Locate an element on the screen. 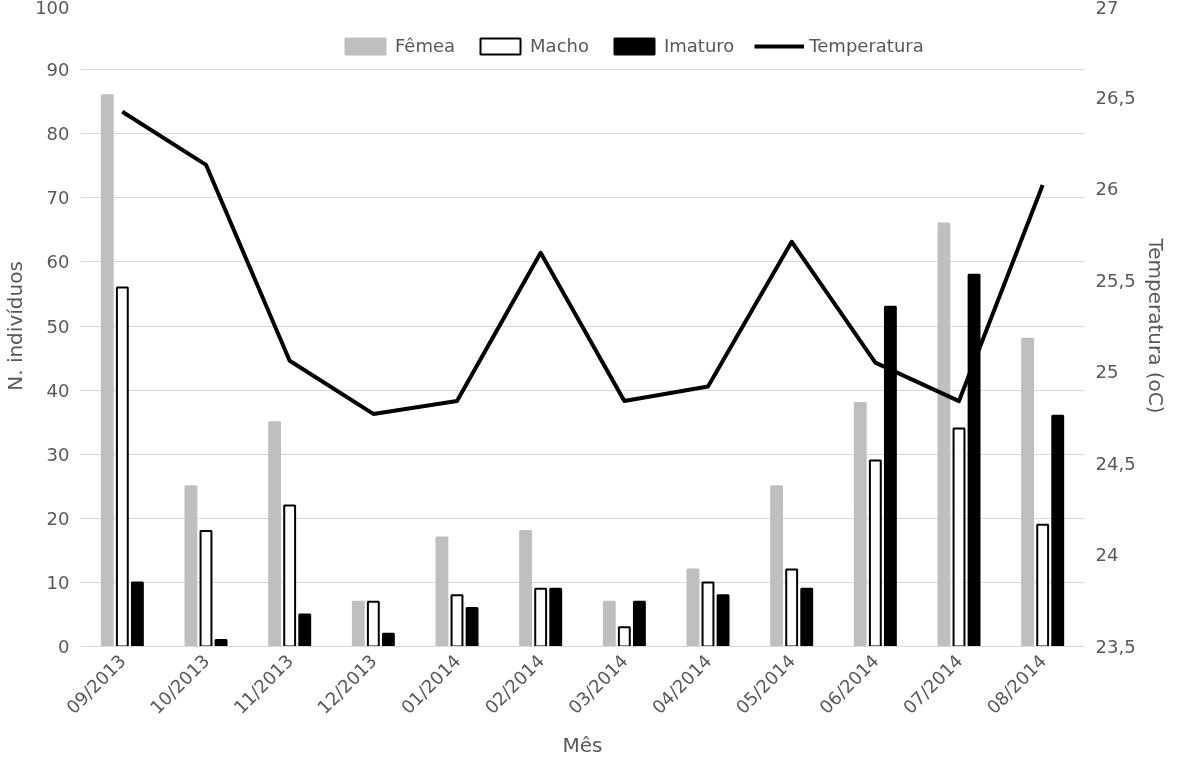  y2-tick-label: 26,5 is located at coordinates (1115, 97).